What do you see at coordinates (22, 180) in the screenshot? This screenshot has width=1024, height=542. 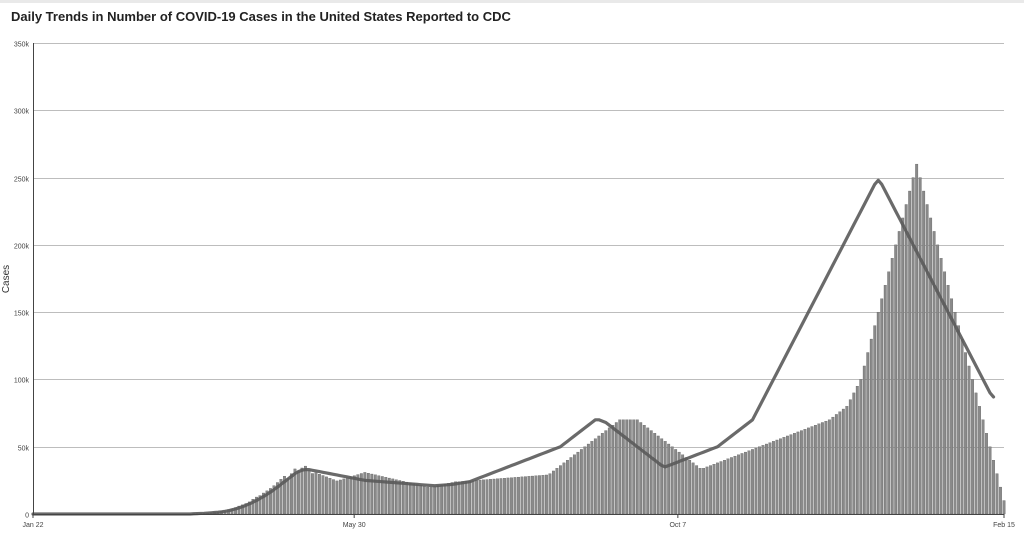 I see `y-tick-label: 250k` at bounding box center [22, 180].